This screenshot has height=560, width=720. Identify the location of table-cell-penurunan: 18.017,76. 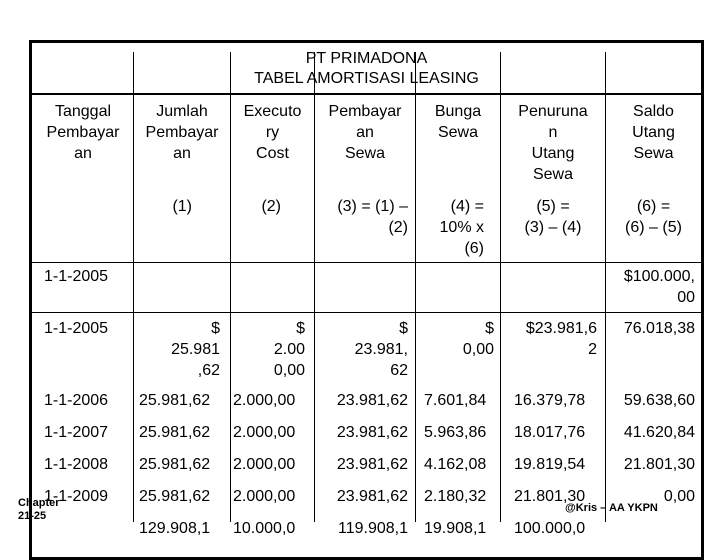
(550, 432).